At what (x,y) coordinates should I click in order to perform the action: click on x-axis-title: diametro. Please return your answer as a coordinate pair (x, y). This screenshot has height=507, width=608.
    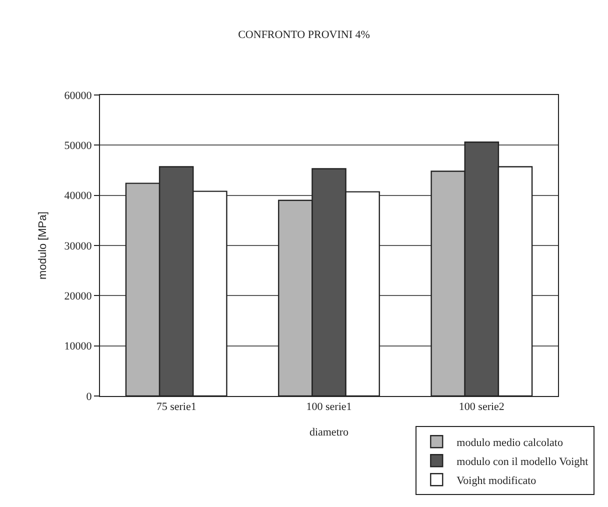
    Looking at the image, I should click on (329, 432).